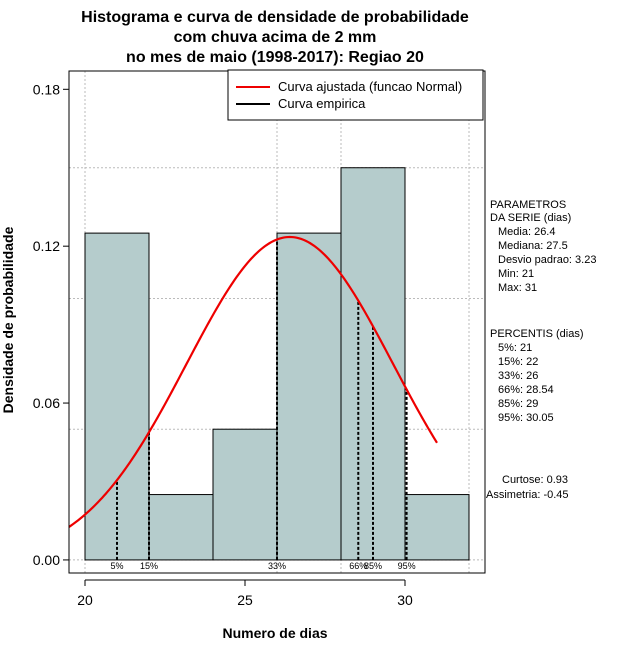 This screenshot has height=660, width=640. I want to click on param-media: Media: 26.4, so click(526, 232).